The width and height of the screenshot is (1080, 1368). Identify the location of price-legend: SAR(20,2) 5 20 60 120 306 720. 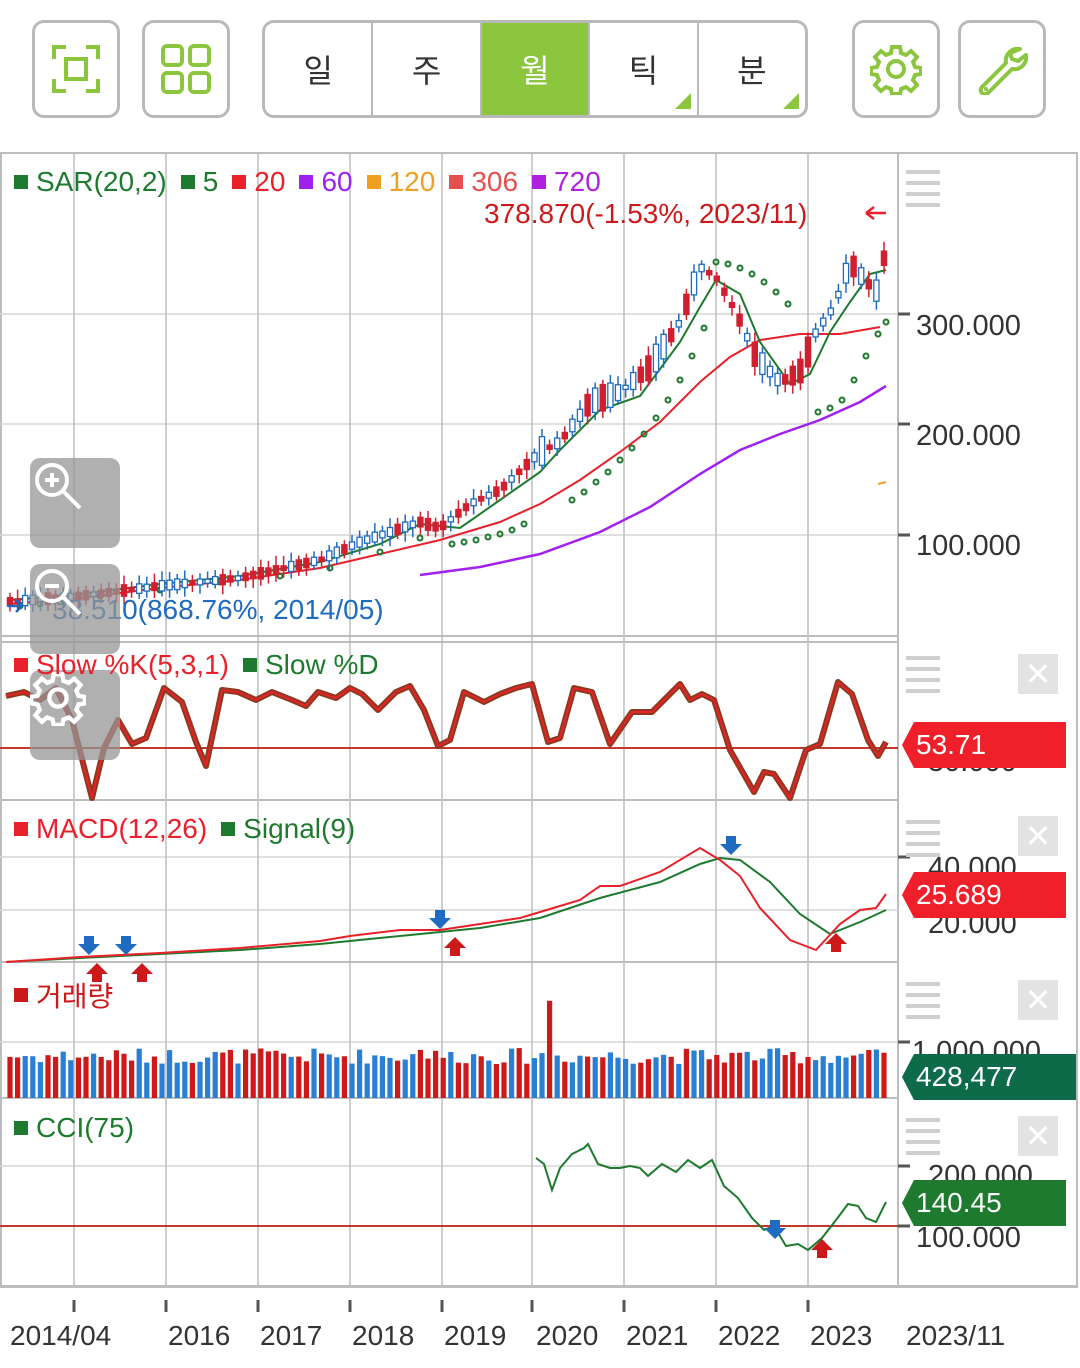
(310, 182).